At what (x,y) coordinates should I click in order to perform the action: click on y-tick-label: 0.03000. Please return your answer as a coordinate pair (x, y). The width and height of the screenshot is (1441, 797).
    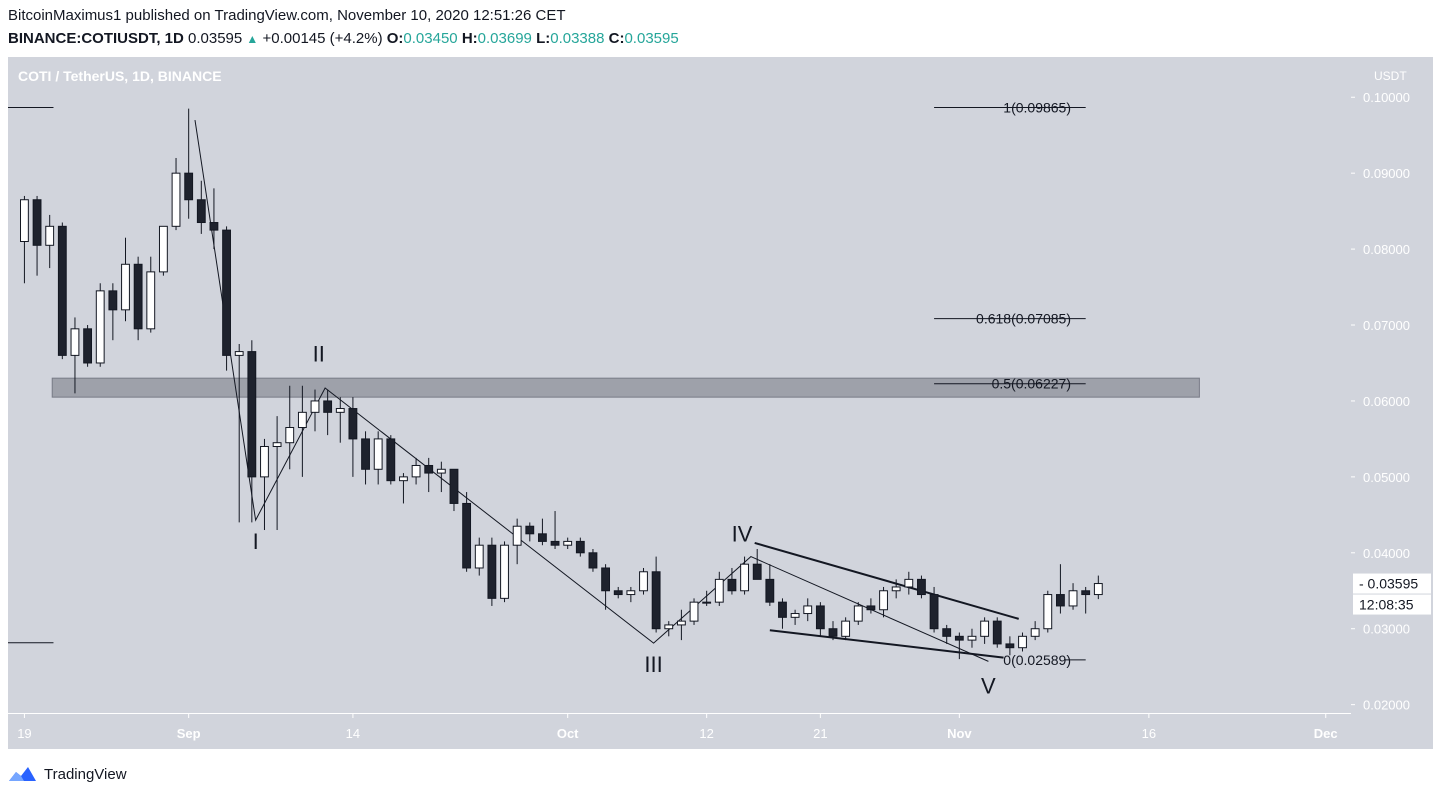
    Looking at the image, I should click on (1386, 629).